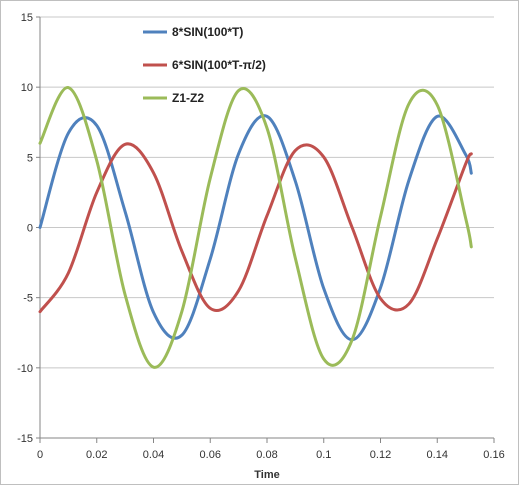  Describe the element at coordinates (40, 455) in the screenshot. I see `x-tick-label: 0` at that location.